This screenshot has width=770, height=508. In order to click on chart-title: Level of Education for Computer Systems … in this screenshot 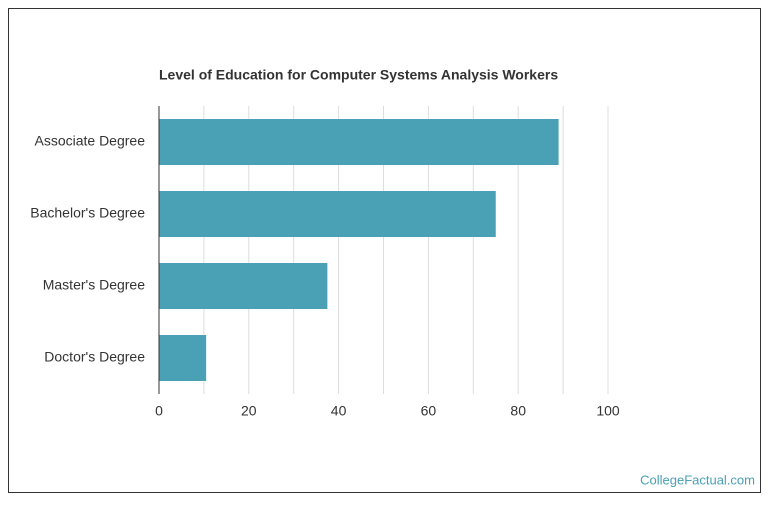, I will do `click(358, 75)`.